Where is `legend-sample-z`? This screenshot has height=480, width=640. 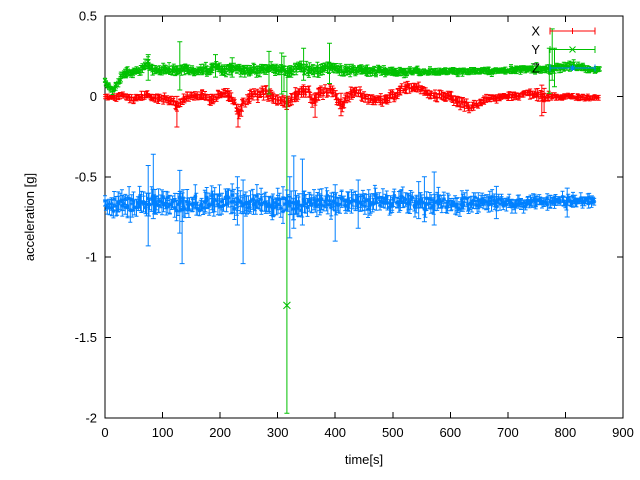
legend-sample-z is located at coordinates (572, 68).